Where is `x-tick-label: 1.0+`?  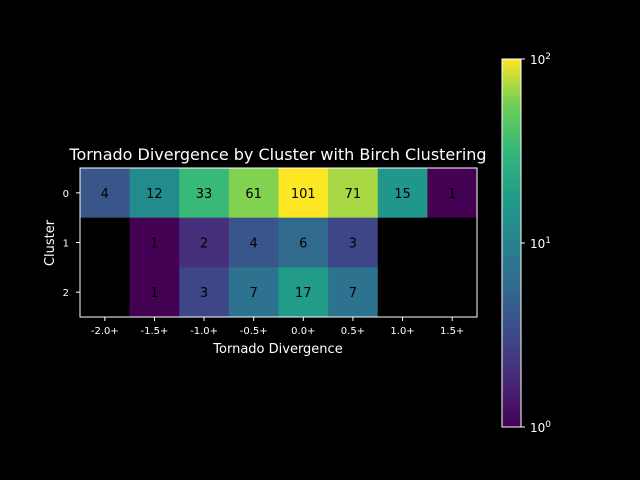
x-tick-label: 1.0+ is located at coordinates (402, 331).